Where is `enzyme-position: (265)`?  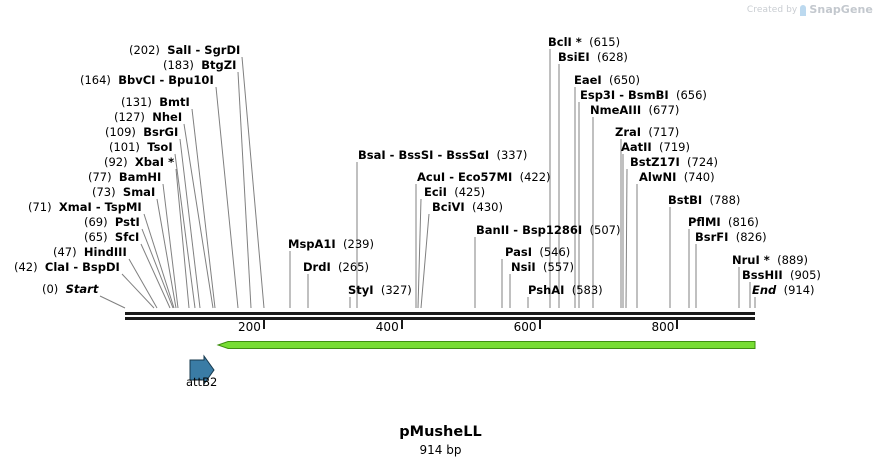
enzyme-position: (265) is located at coordinates (353, 267).